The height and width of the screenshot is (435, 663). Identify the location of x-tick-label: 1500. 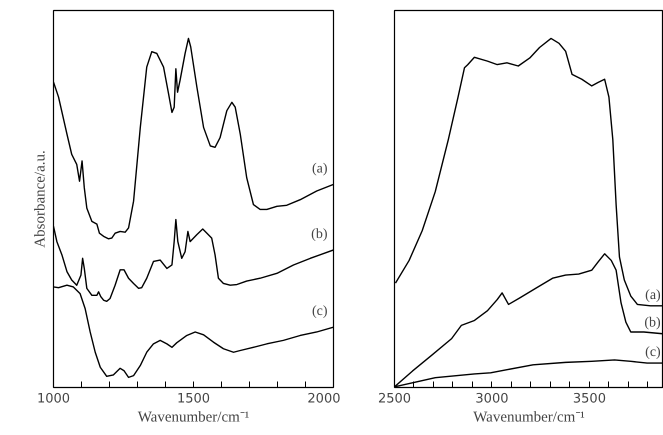
(193, 399).